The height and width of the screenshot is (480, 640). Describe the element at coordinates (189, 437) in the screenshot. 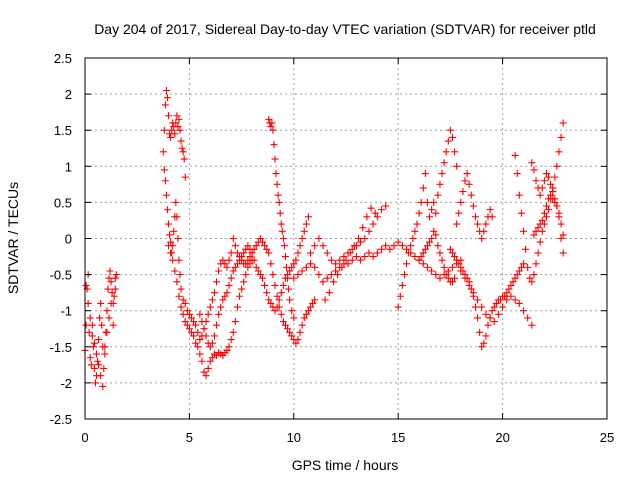

I see `x-tick-label: 5` at that location.